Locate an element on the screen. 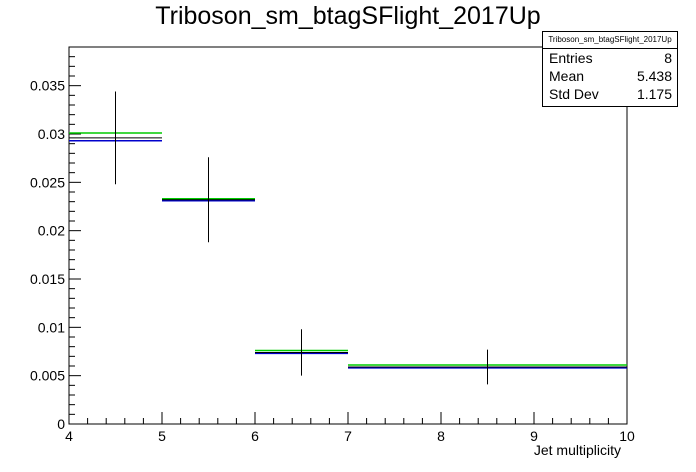 The image size is (696, 472). stats-row-mean: Mean 5.438 is located at coordinates (610, 76).